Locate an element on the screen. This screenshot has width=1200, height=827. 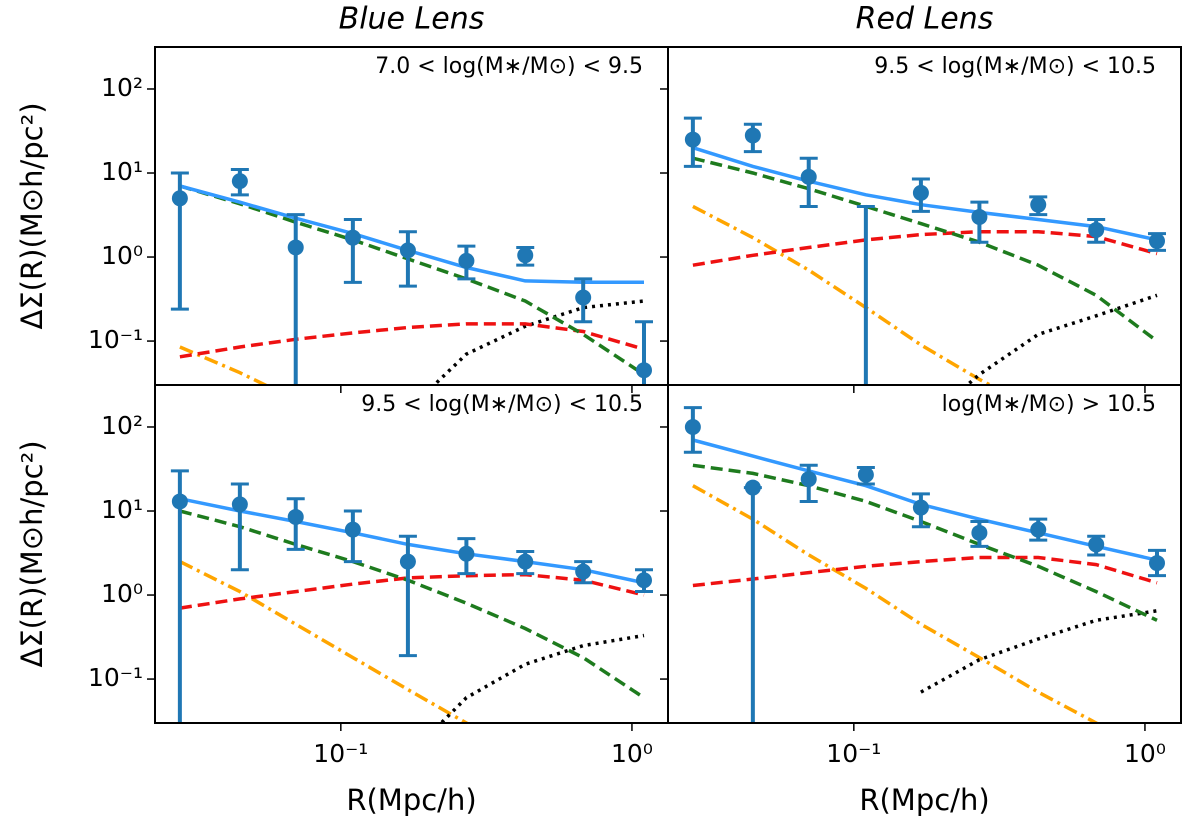
column-title: Red Lens is located at coordinates (925, 19).